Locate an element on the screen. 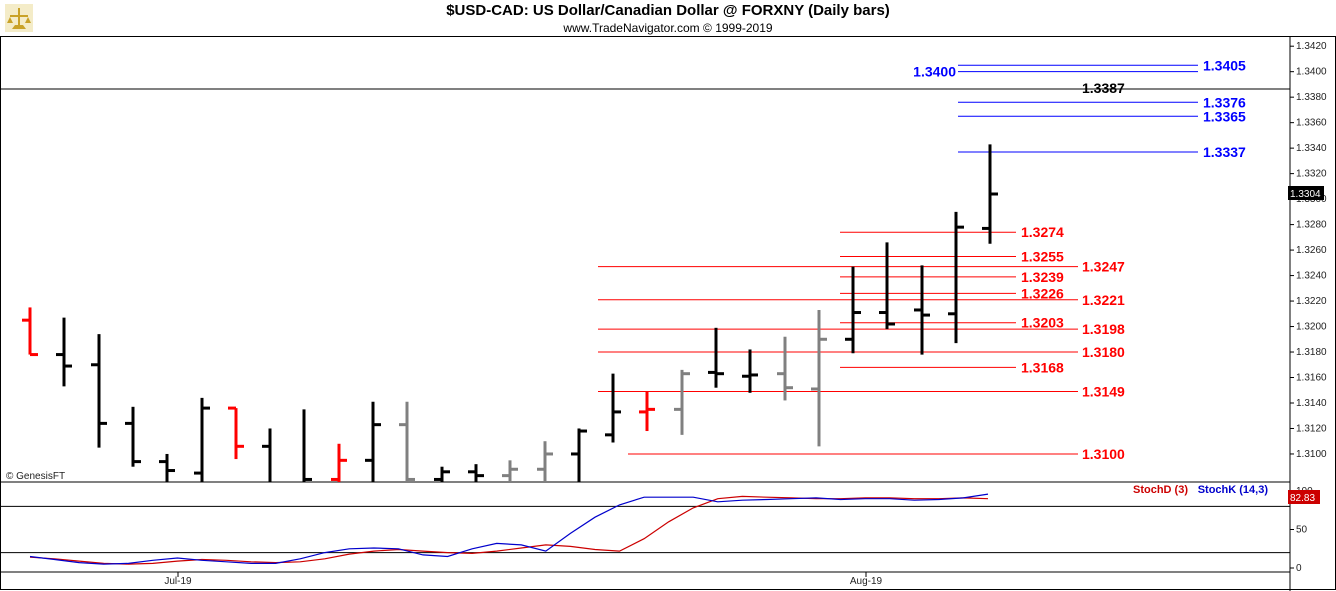  price-level-support: 1.3180 is located at coordinates (861, 352).